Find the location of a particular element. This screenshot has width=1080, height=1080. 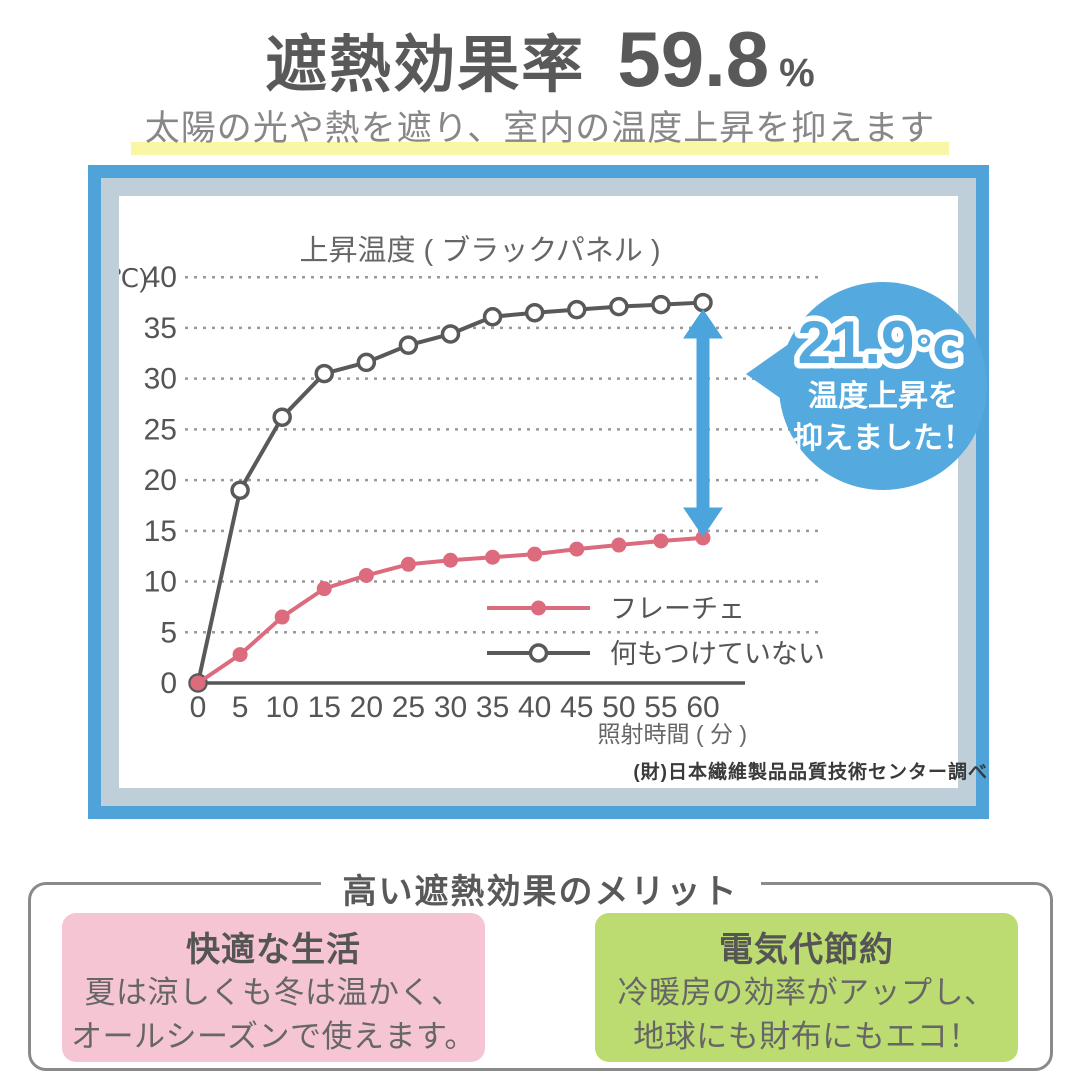

merit-box: 快適な生活 夏は涼しくも冬は温かく、 オールシーズンで使えます。 is located at coordinates (273, 987).